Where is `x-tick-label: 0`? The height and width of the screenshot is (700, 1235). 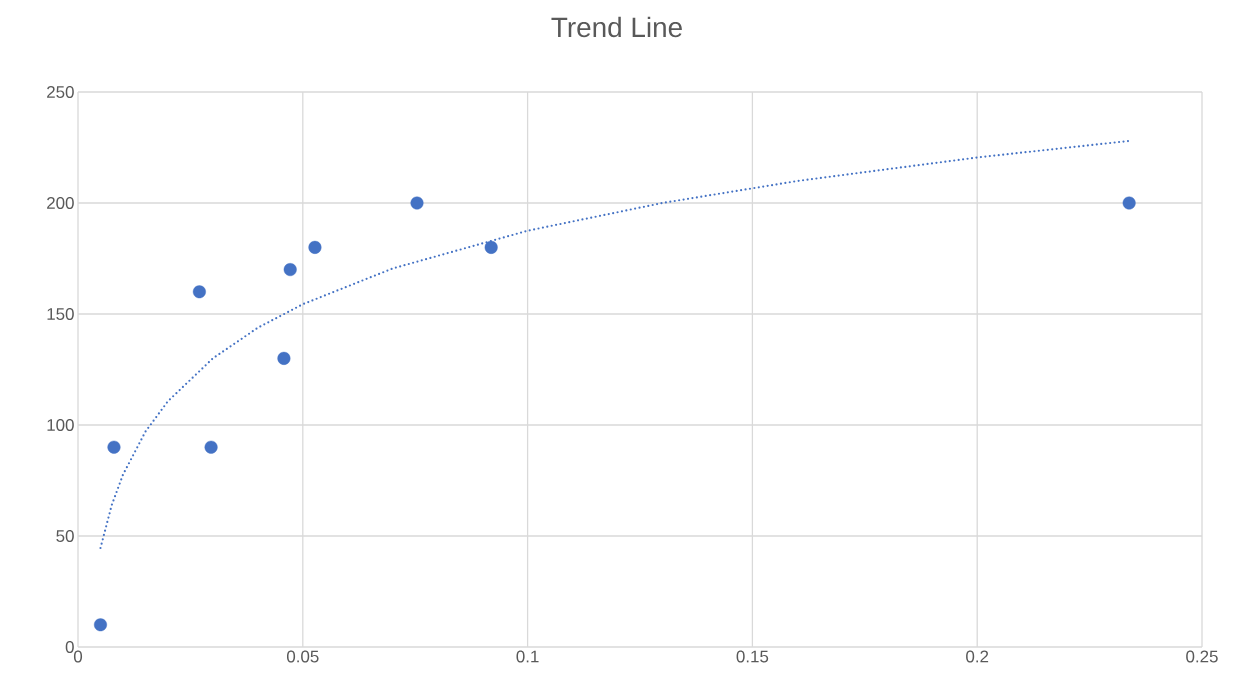
x-tick-label: 0 is located at coordinates (78, 656).